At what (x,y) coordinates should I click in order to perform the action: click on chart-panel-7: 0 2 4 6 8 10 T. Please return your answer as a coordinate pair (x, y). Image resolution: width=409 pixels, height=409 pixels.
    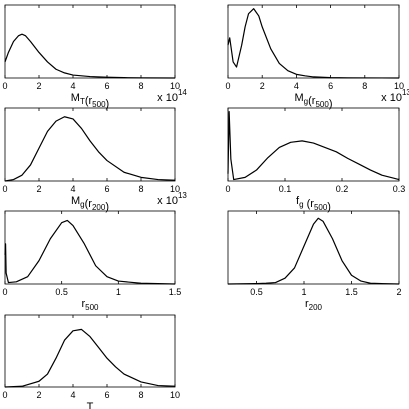
    Looking at the image, I should click on (91, 361).